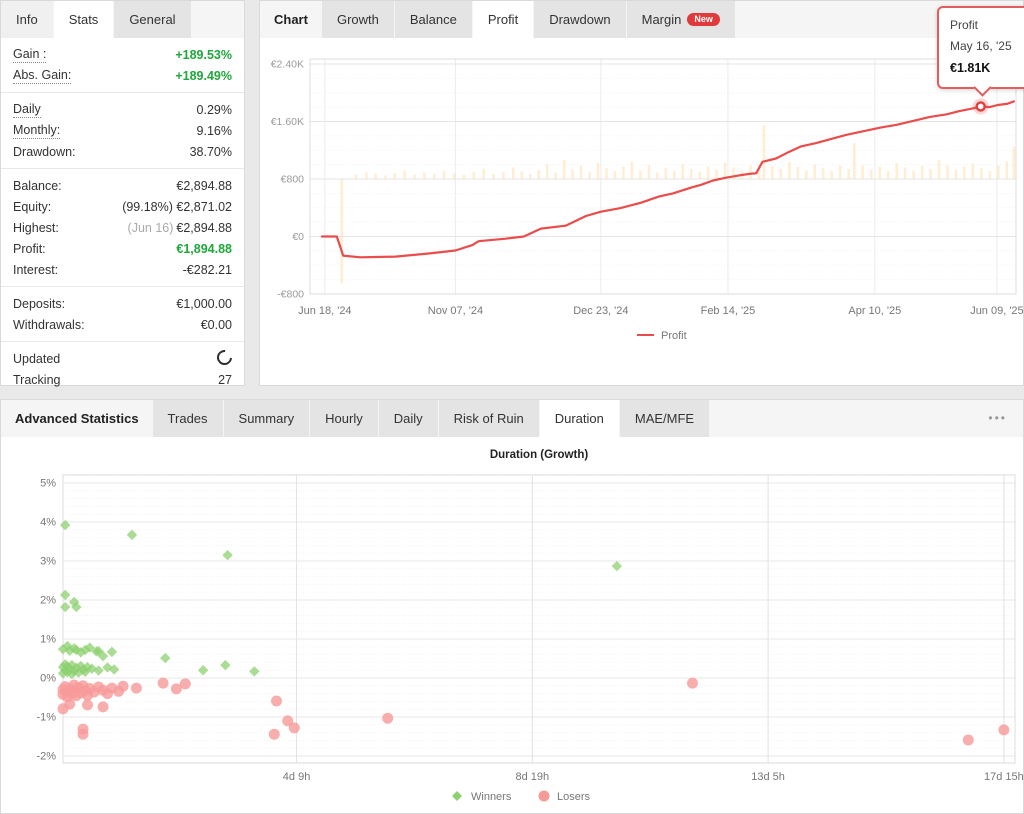  What do you see at coordinates (544, 796) in the screenshot?
I see `losers-legend-icon` at bounding box center [544, 796].